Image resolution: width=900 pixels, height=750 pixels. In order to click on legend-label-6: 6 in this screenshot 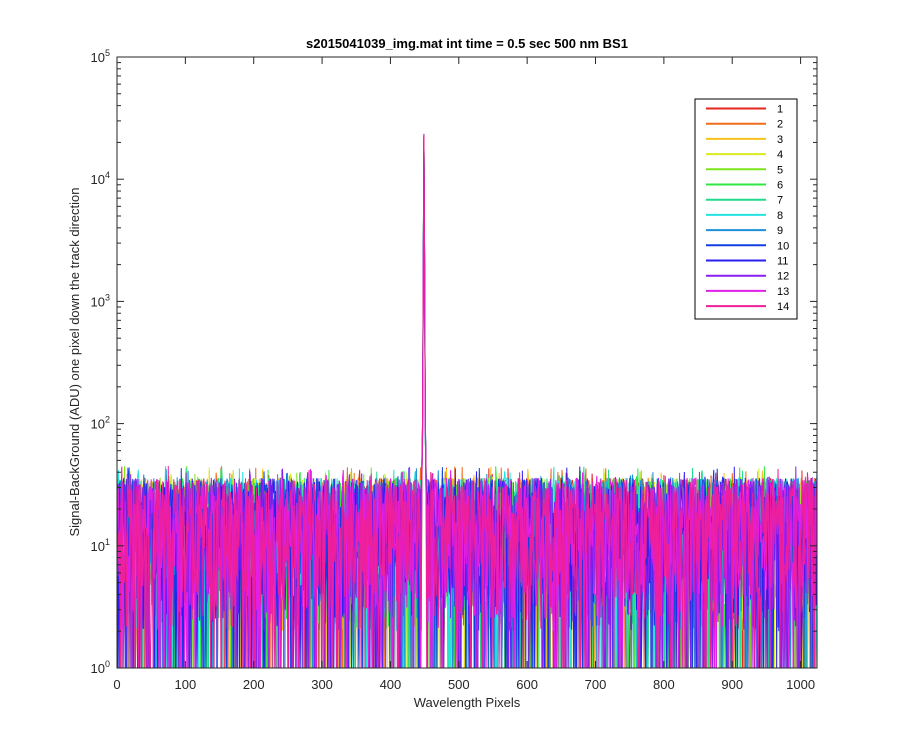, I will do `click(780, 186)`.